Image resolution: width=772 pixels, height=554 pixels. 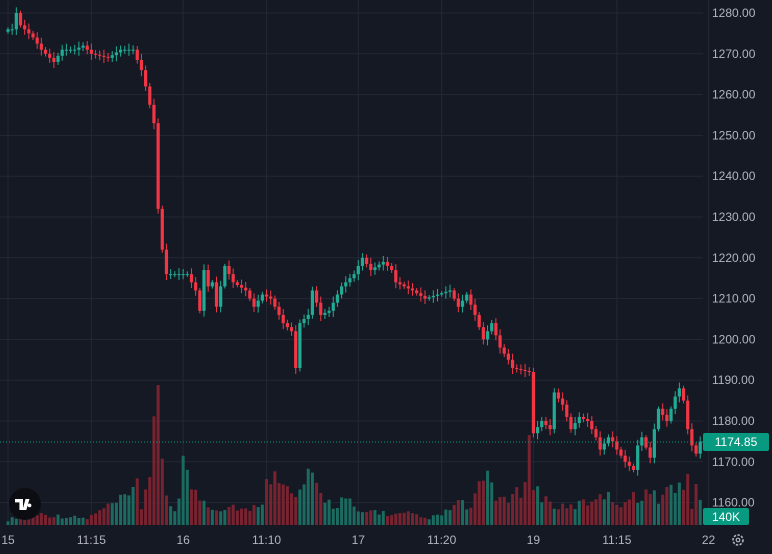 What do you see at coordinates (726, 517) in the screenshot?
I see `last-volume-label: 140K` at bounding box center [726, 517].